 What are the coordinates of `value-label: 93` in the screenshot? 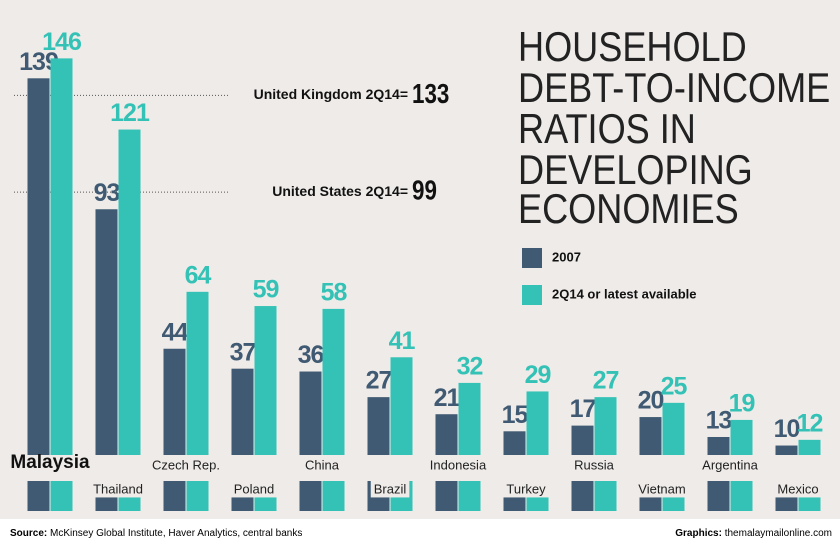 It's located at (107, 193).